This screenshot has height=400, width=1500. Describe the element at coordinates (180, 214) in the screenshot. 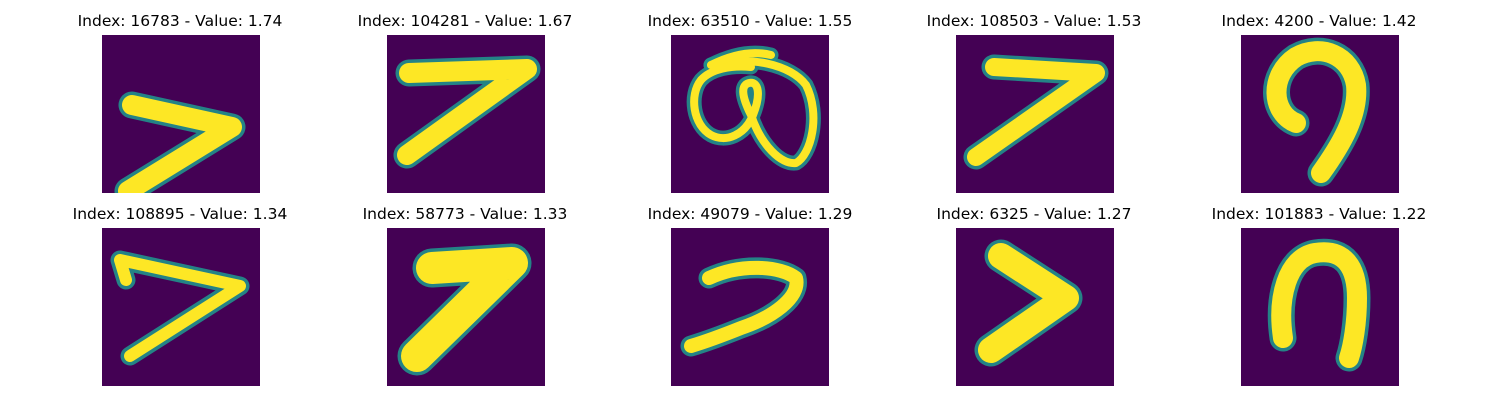

I see `panel-title: Index: 108895 - Value: 1.34` at that location.